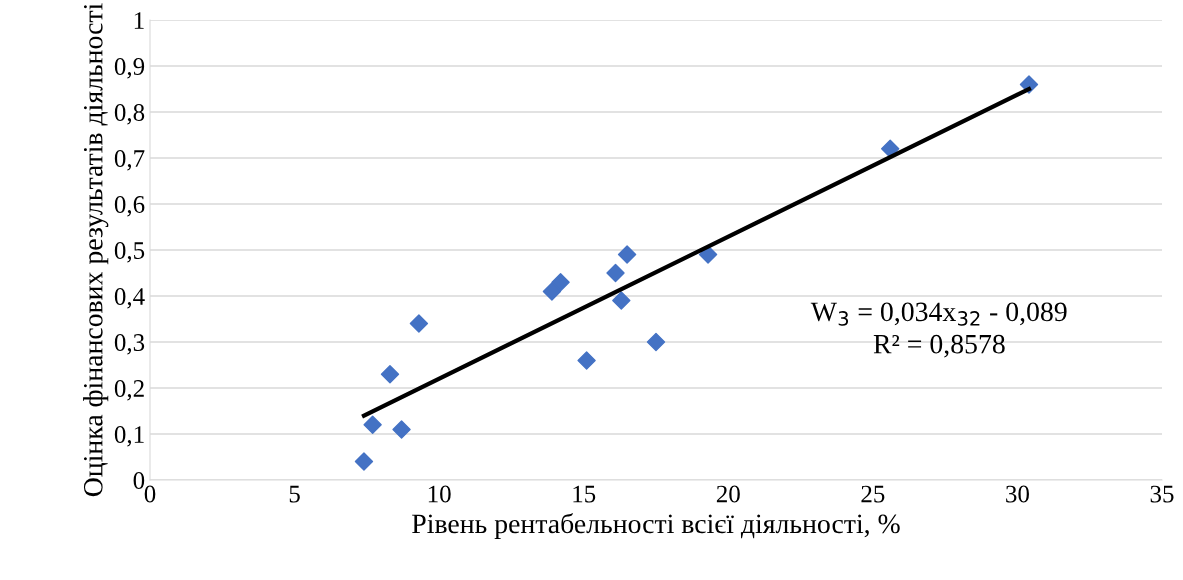 This screenshot has width=1183, height=580. Describe the element at coordinates (129, 206) in the screenshot. I see `y-tick-label: 0,6` at that location.